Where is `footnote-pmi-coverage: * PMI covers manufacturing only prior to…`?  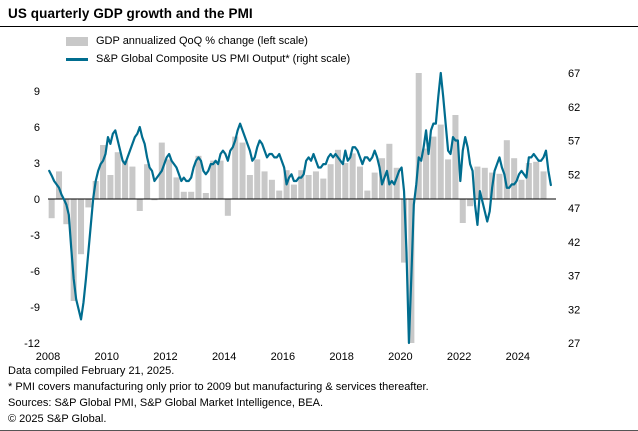 footnote-pmi-coverage: * PMI covers manufacturing only prior to… is located at coordinates (218, 387).